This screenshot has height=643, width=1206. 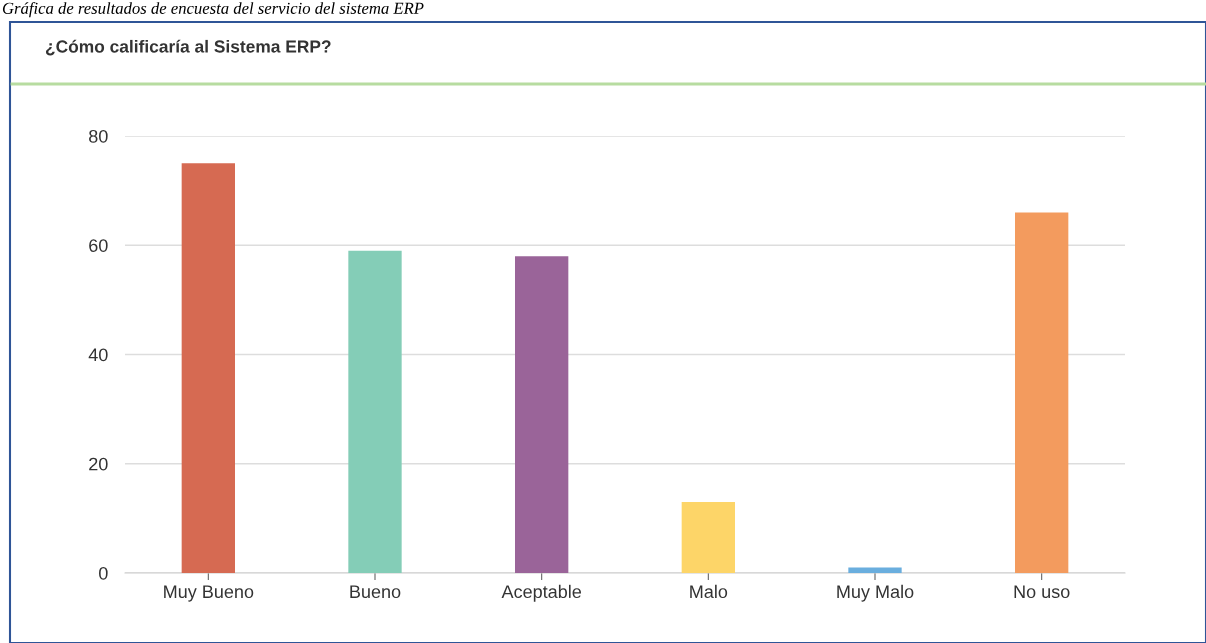 What do you see at coordinates (98, 245) in the screenshot?
I see `y-tick-label: 60` at bounding box center [98, 245].